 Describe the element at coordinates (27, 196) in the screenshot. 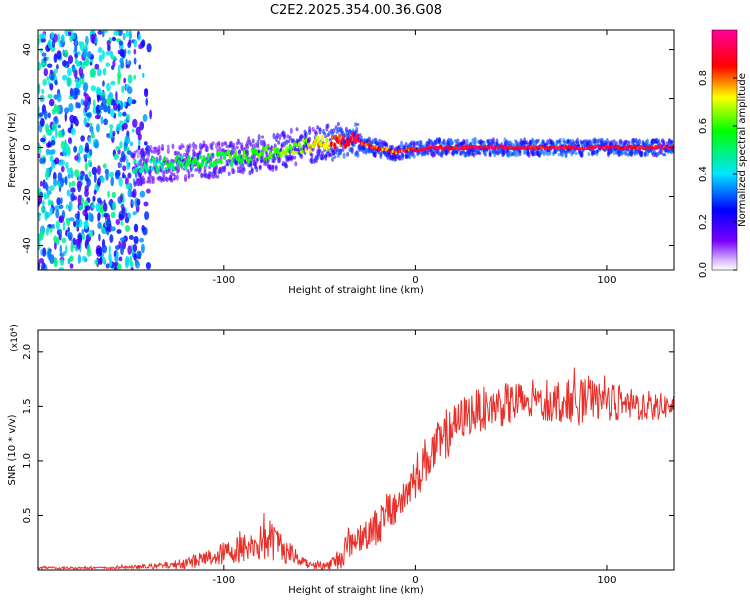

I see `spectrogram-ytick-label: -20` at that location.